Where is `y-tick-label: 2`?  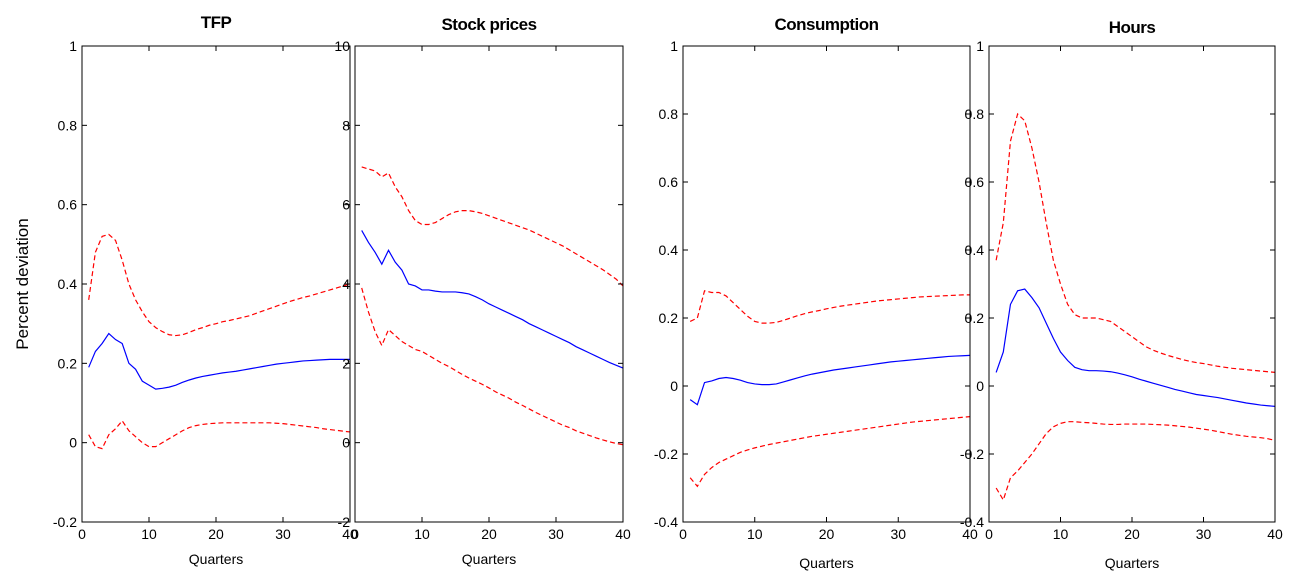 y-tick-label: 2 is located at coordinates (346, 363).